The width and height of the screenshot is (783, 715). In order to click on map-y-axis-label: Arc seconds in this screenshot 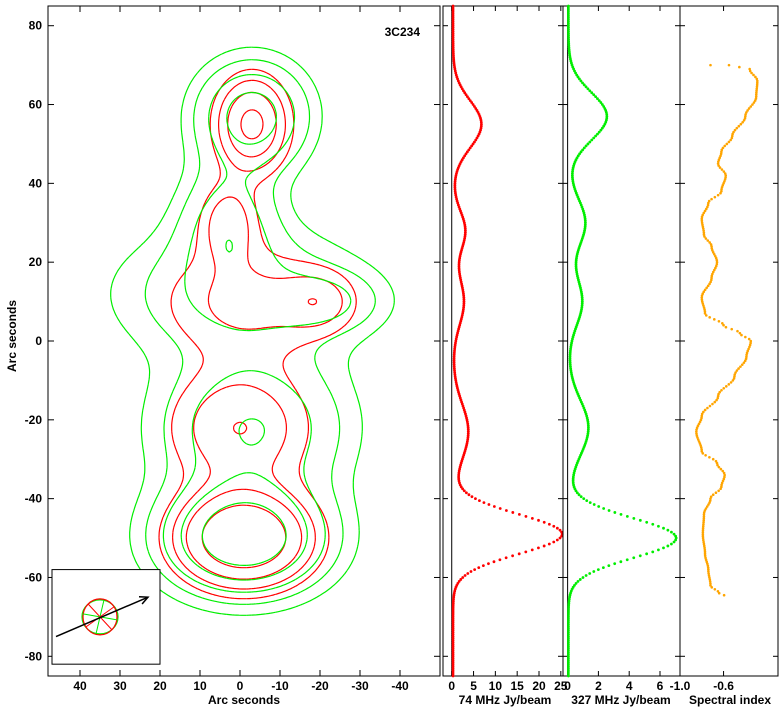, I will do `click(12, 336)`.